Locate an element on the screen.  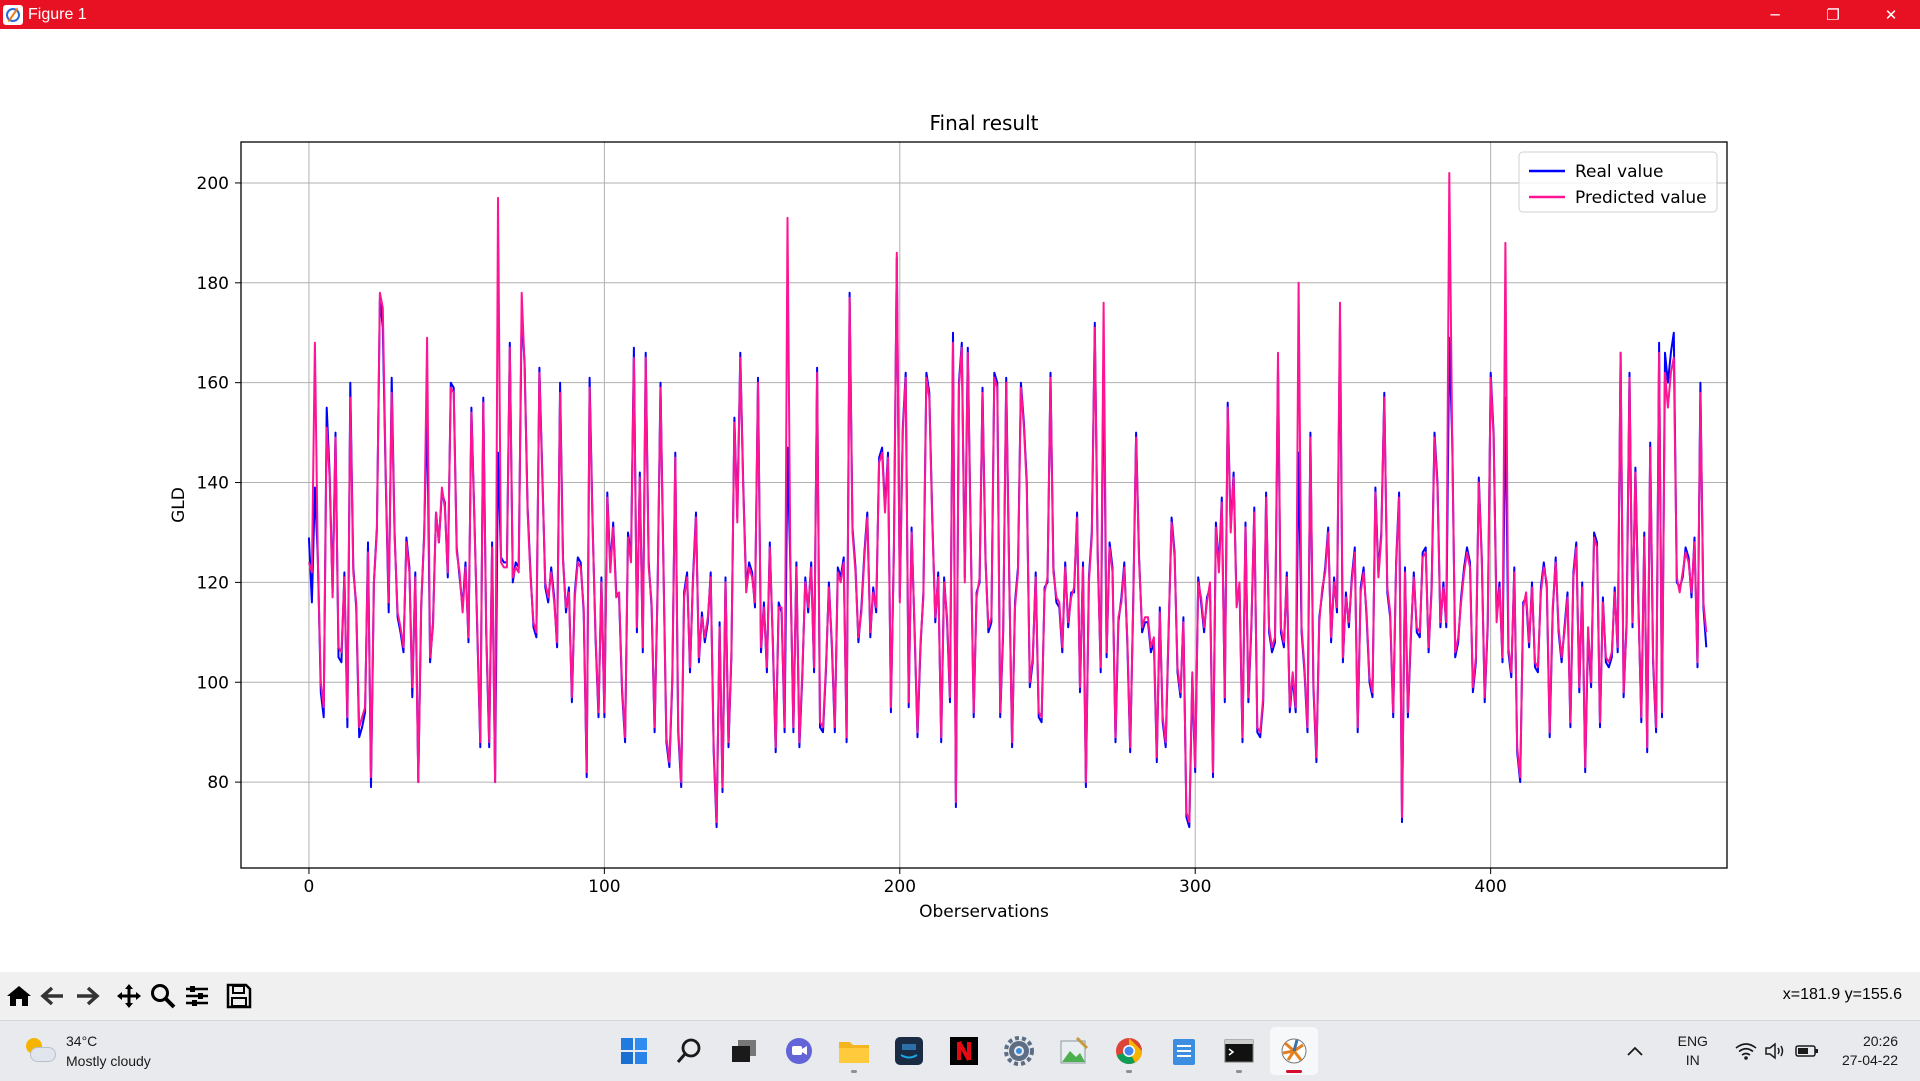
close-button: ✕ is located at coordinates (1891, 14).